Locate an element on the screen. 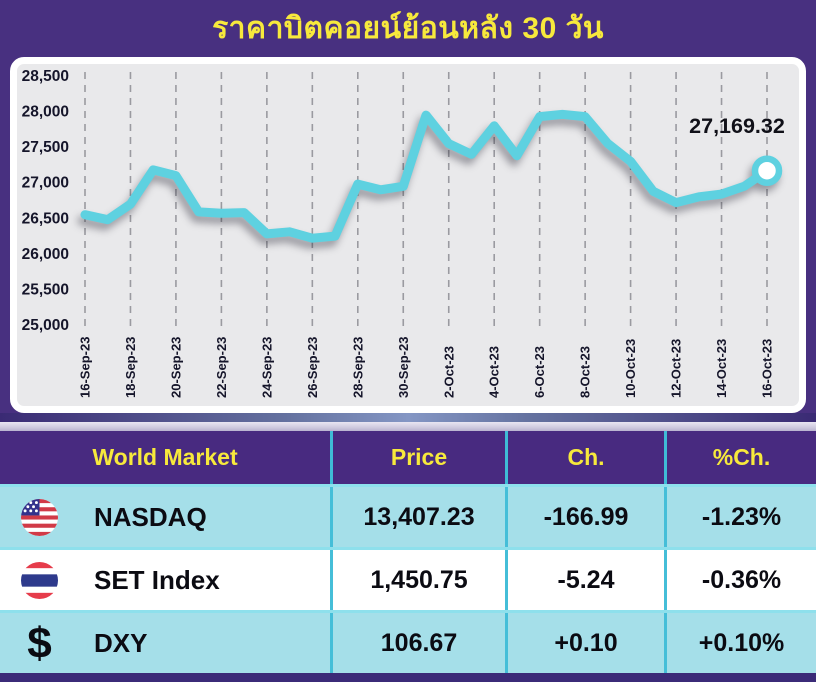 The image size is (816, 682). instrument-cell: SET Index is located at coordinates (166, 580).